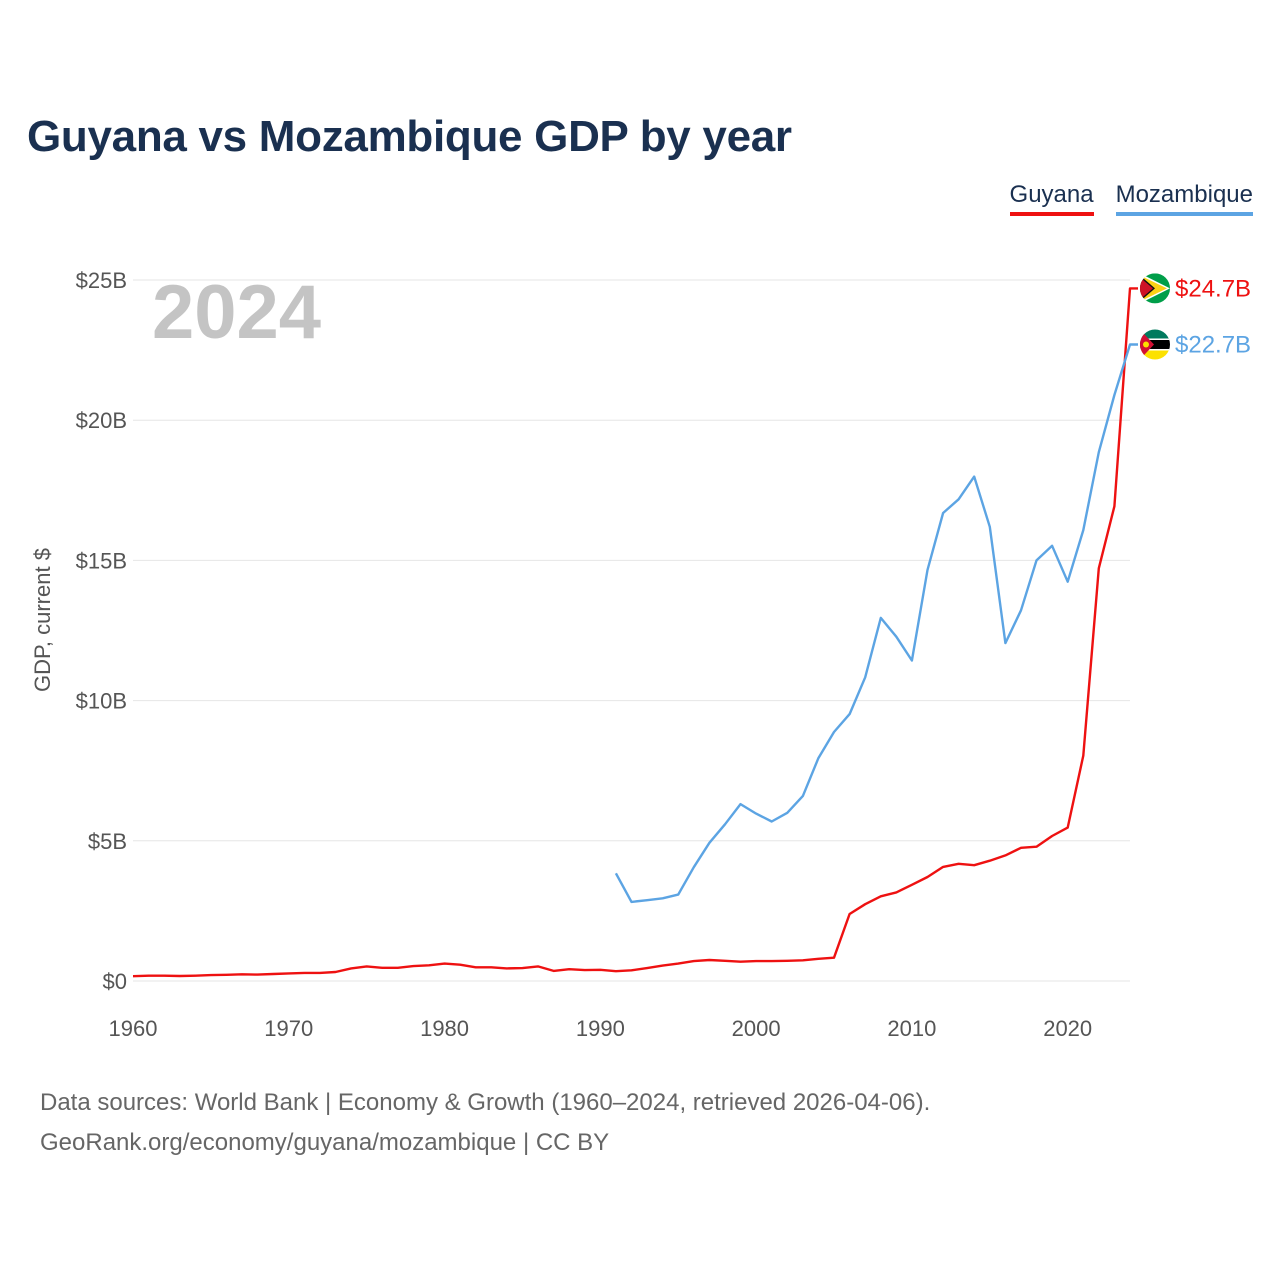 This screenshot has height=1280, width=1280. What do you see at coordinates (42, 620) in the screenshot?
I see `y-axis-label: GDP, current $` at bounding box center [42, 620].